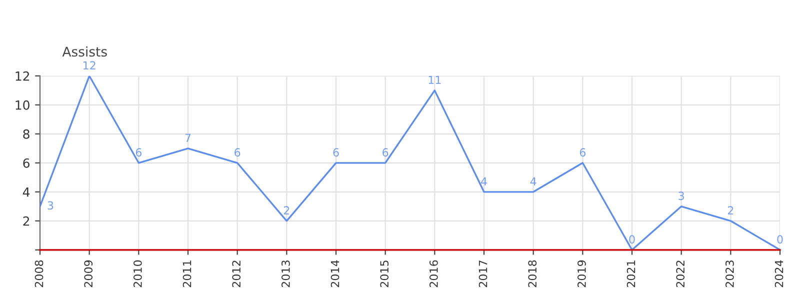 The width and height of the screenshot is (800, 300). What do you see at coordinates (581, 274) in the screenshot?
I see `x-tick-label: 2019` at bounding box center [581, 274].